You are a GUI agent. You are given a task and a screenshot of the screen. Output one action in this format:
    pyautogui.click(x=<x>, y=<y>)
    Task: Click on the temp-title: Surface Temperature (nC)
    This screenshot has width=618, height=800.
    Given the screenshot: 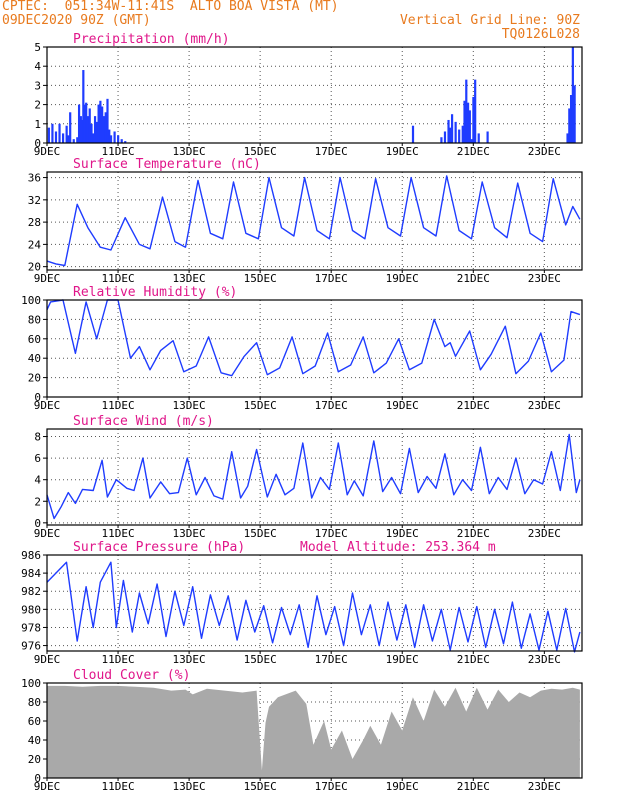 What is the action you would take?
    pyautogui.click(x=167, y=164)
    